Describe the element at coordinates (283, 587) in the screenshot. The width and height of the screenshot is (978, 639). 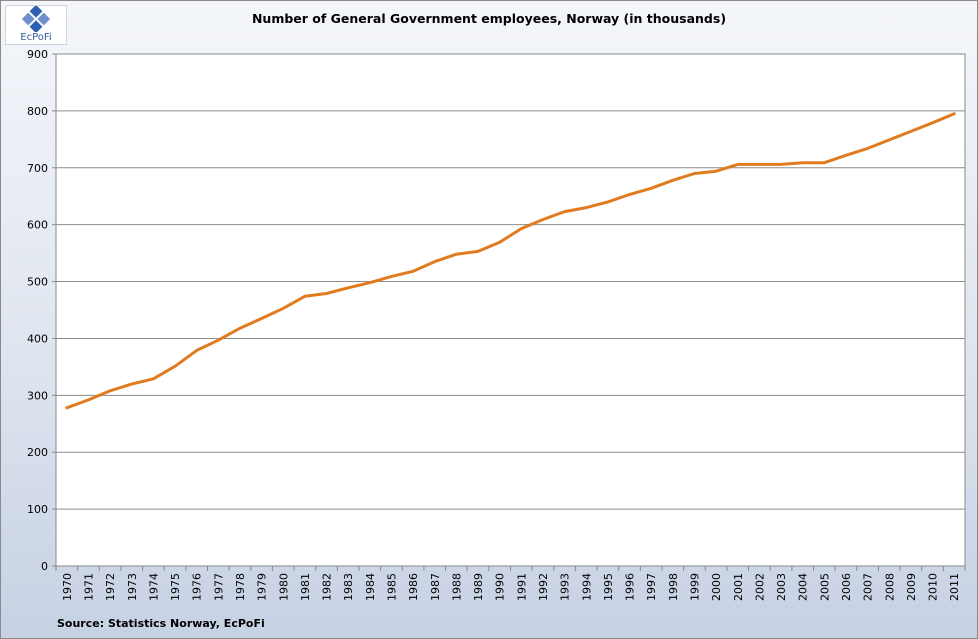
I see `x-tick-label: 1980` at that location.